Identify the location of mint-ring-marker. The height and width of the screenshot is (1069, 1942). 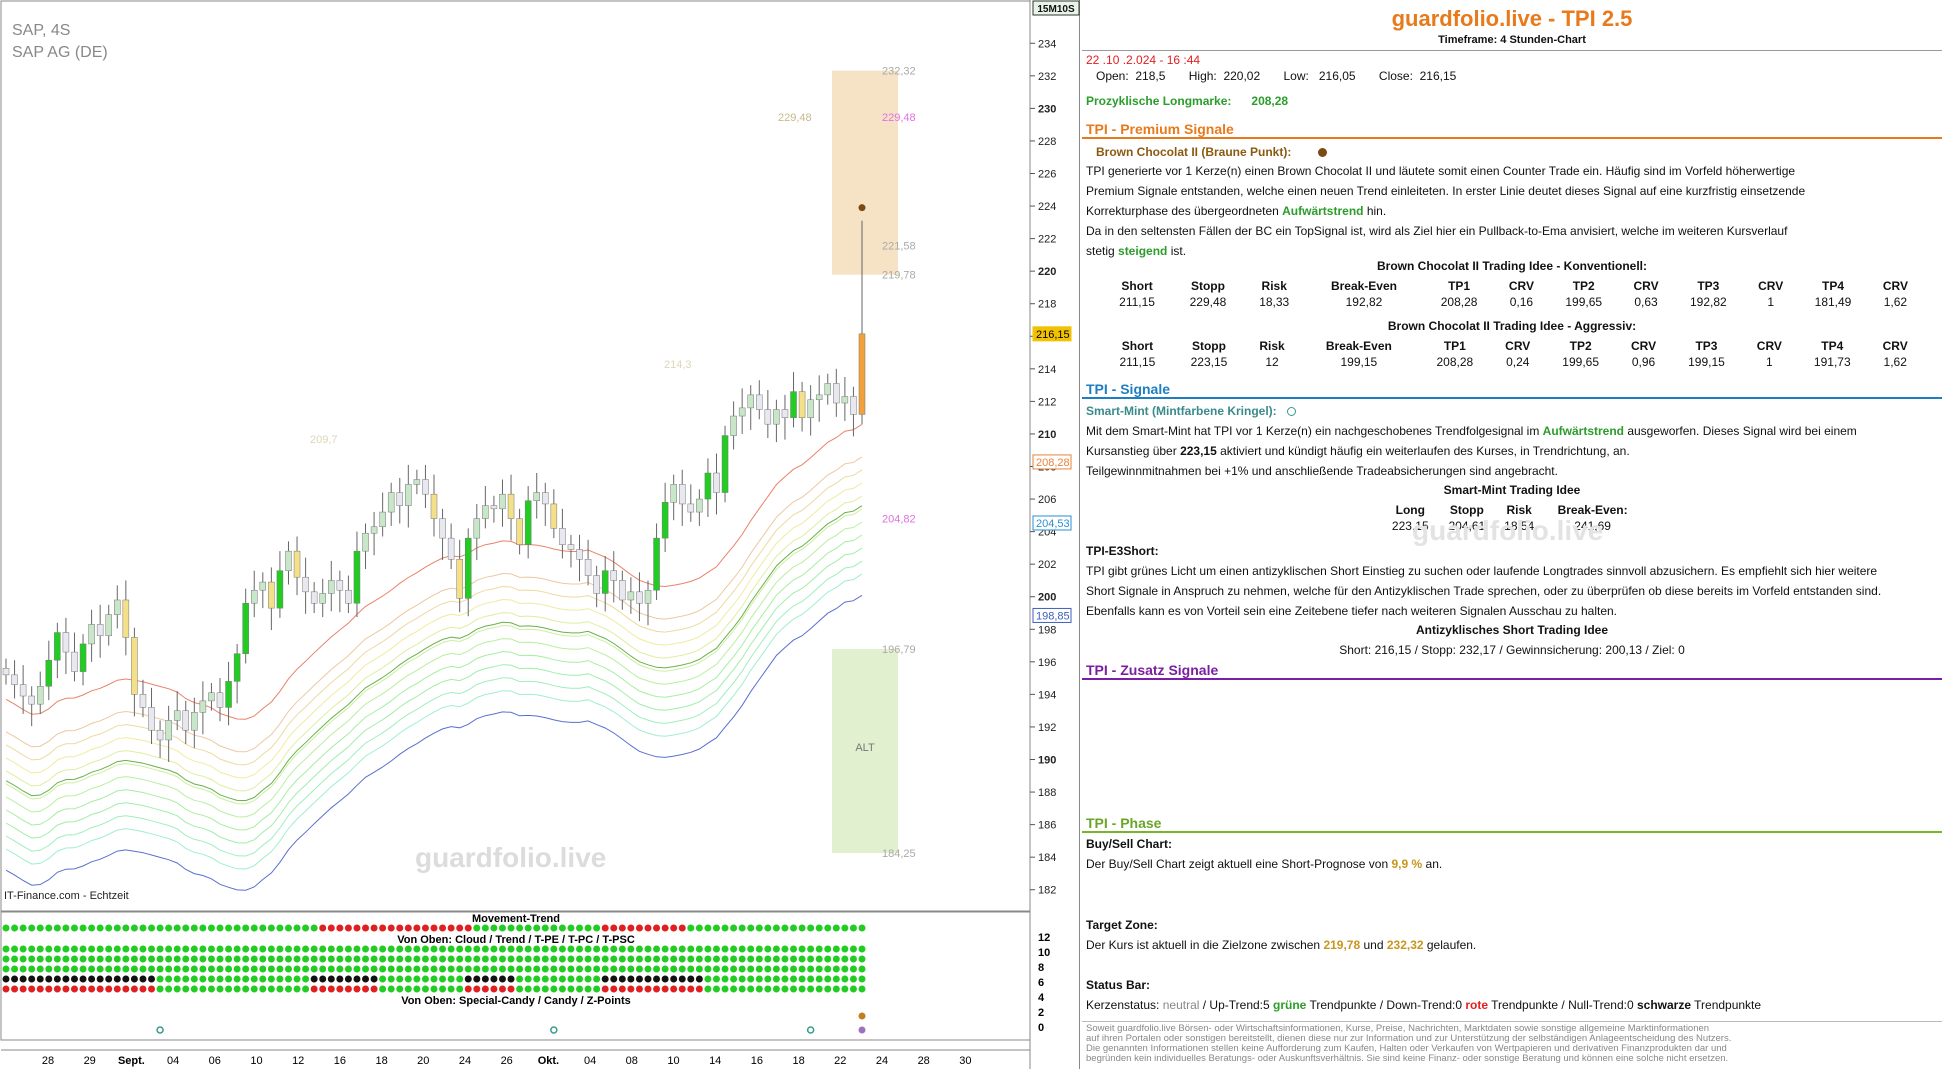
(160, 1030).